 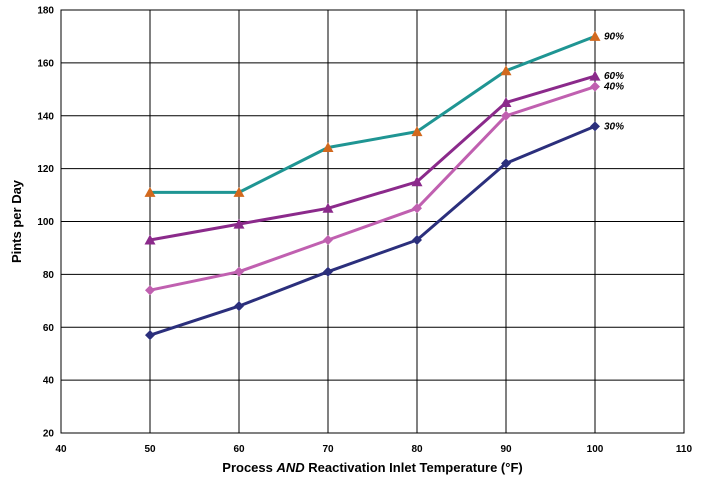 What do you see at coordinates (61, 449) in the screenshot?
I see `x-tick-label: 40` at bounding box center [61, 449].